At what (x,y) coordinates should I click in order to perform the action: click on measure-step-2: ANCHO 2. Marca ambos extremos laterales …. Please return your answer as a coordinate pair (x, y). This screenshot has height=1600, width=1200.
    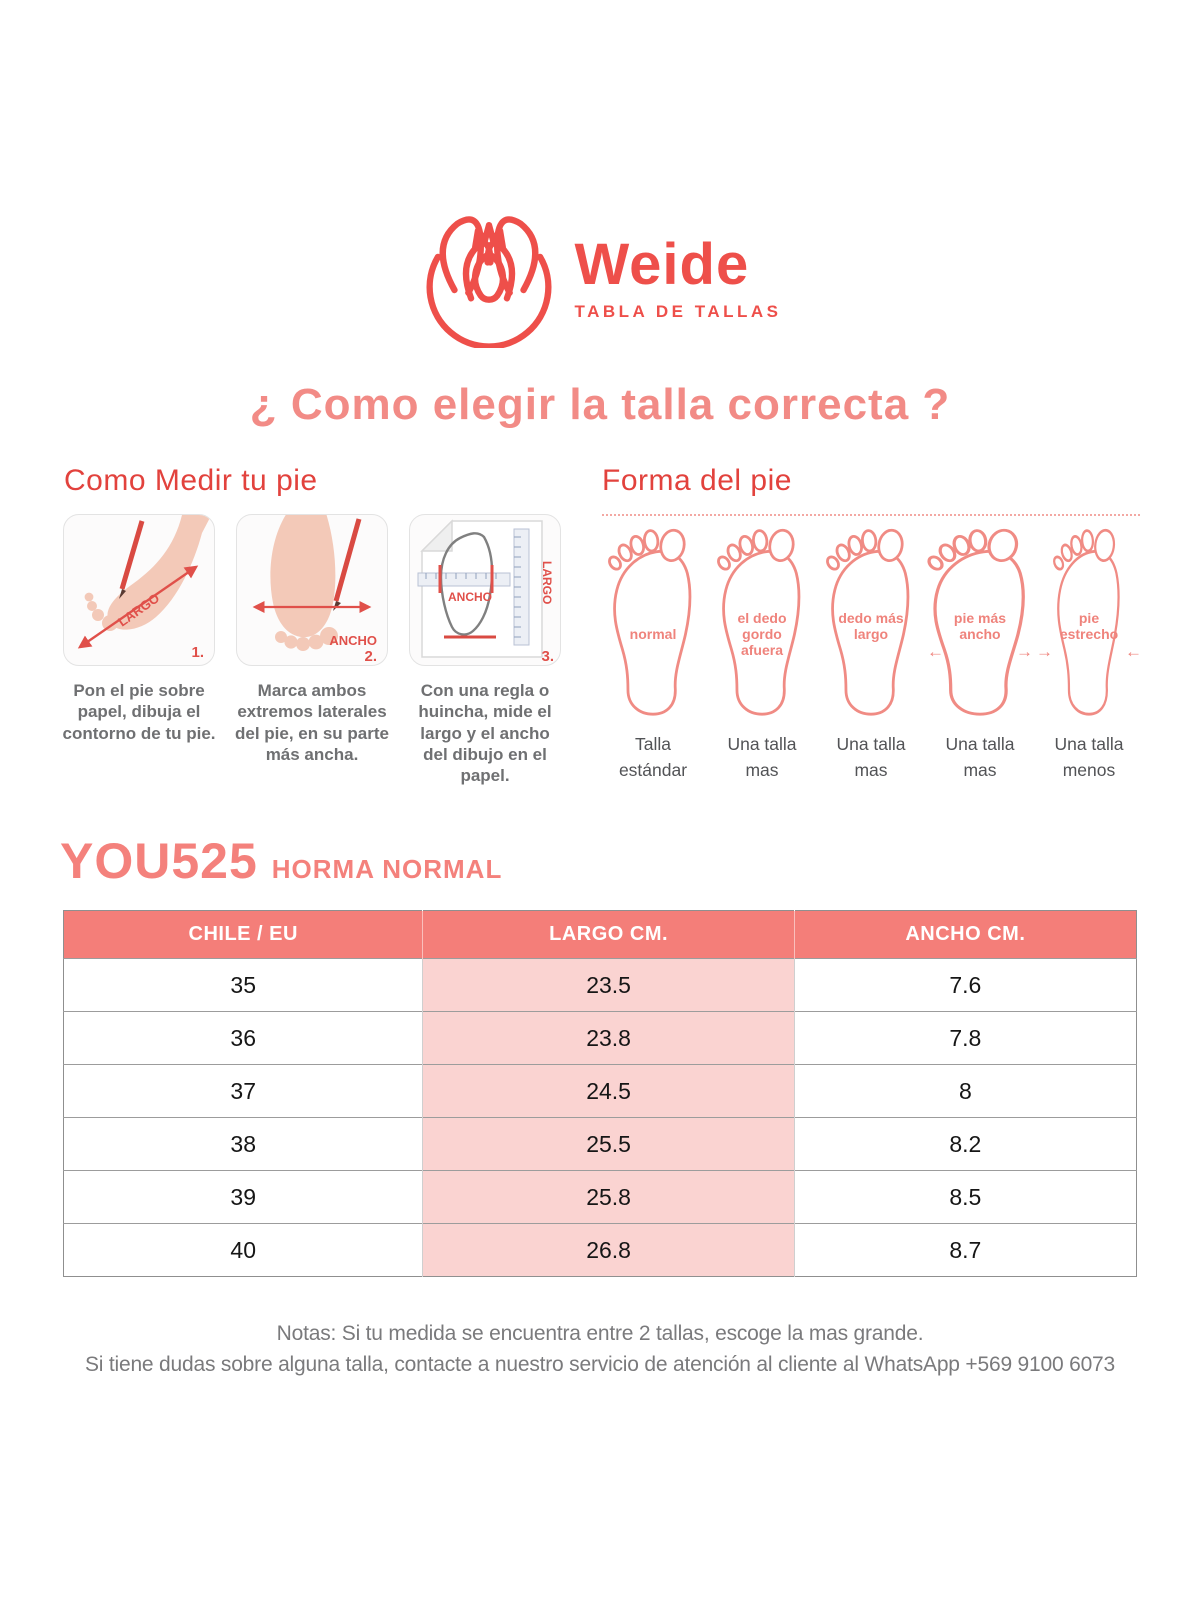
    Looking at the image, I should click on (312, 650).